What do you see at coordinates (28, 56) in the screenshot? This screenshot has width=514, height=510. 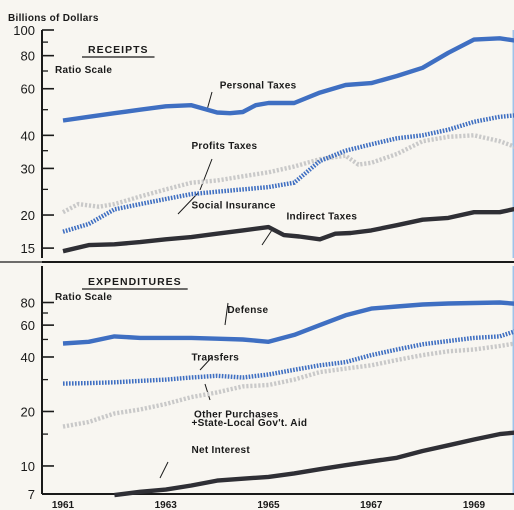 I see `receipts-y-tick-label: 80` at bounding box center [28, 56].